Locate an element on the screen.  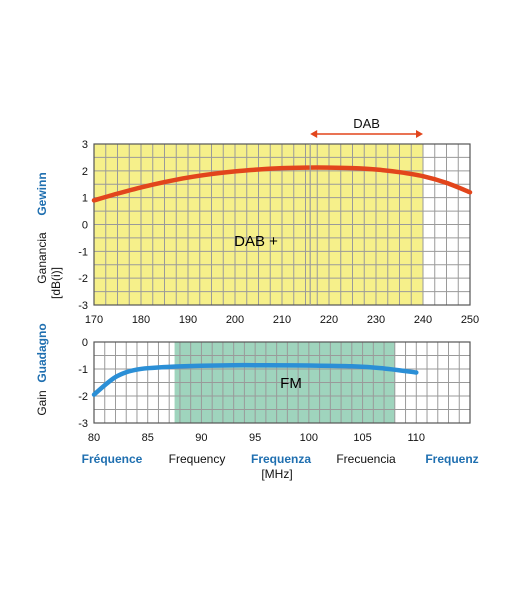
x-tick-label: 105 is located at coordinates (362, 438).